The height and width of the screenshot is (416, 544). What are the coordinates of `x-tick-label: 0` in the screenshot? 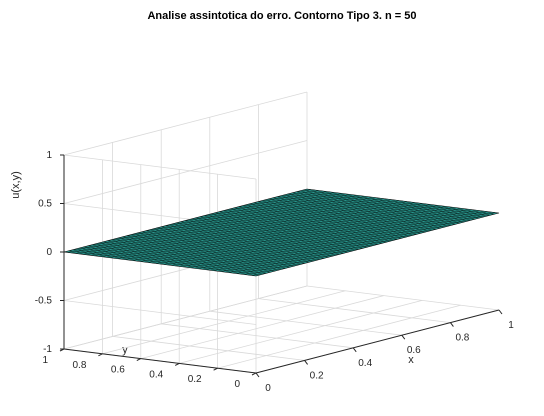 It's located at (268, 388).